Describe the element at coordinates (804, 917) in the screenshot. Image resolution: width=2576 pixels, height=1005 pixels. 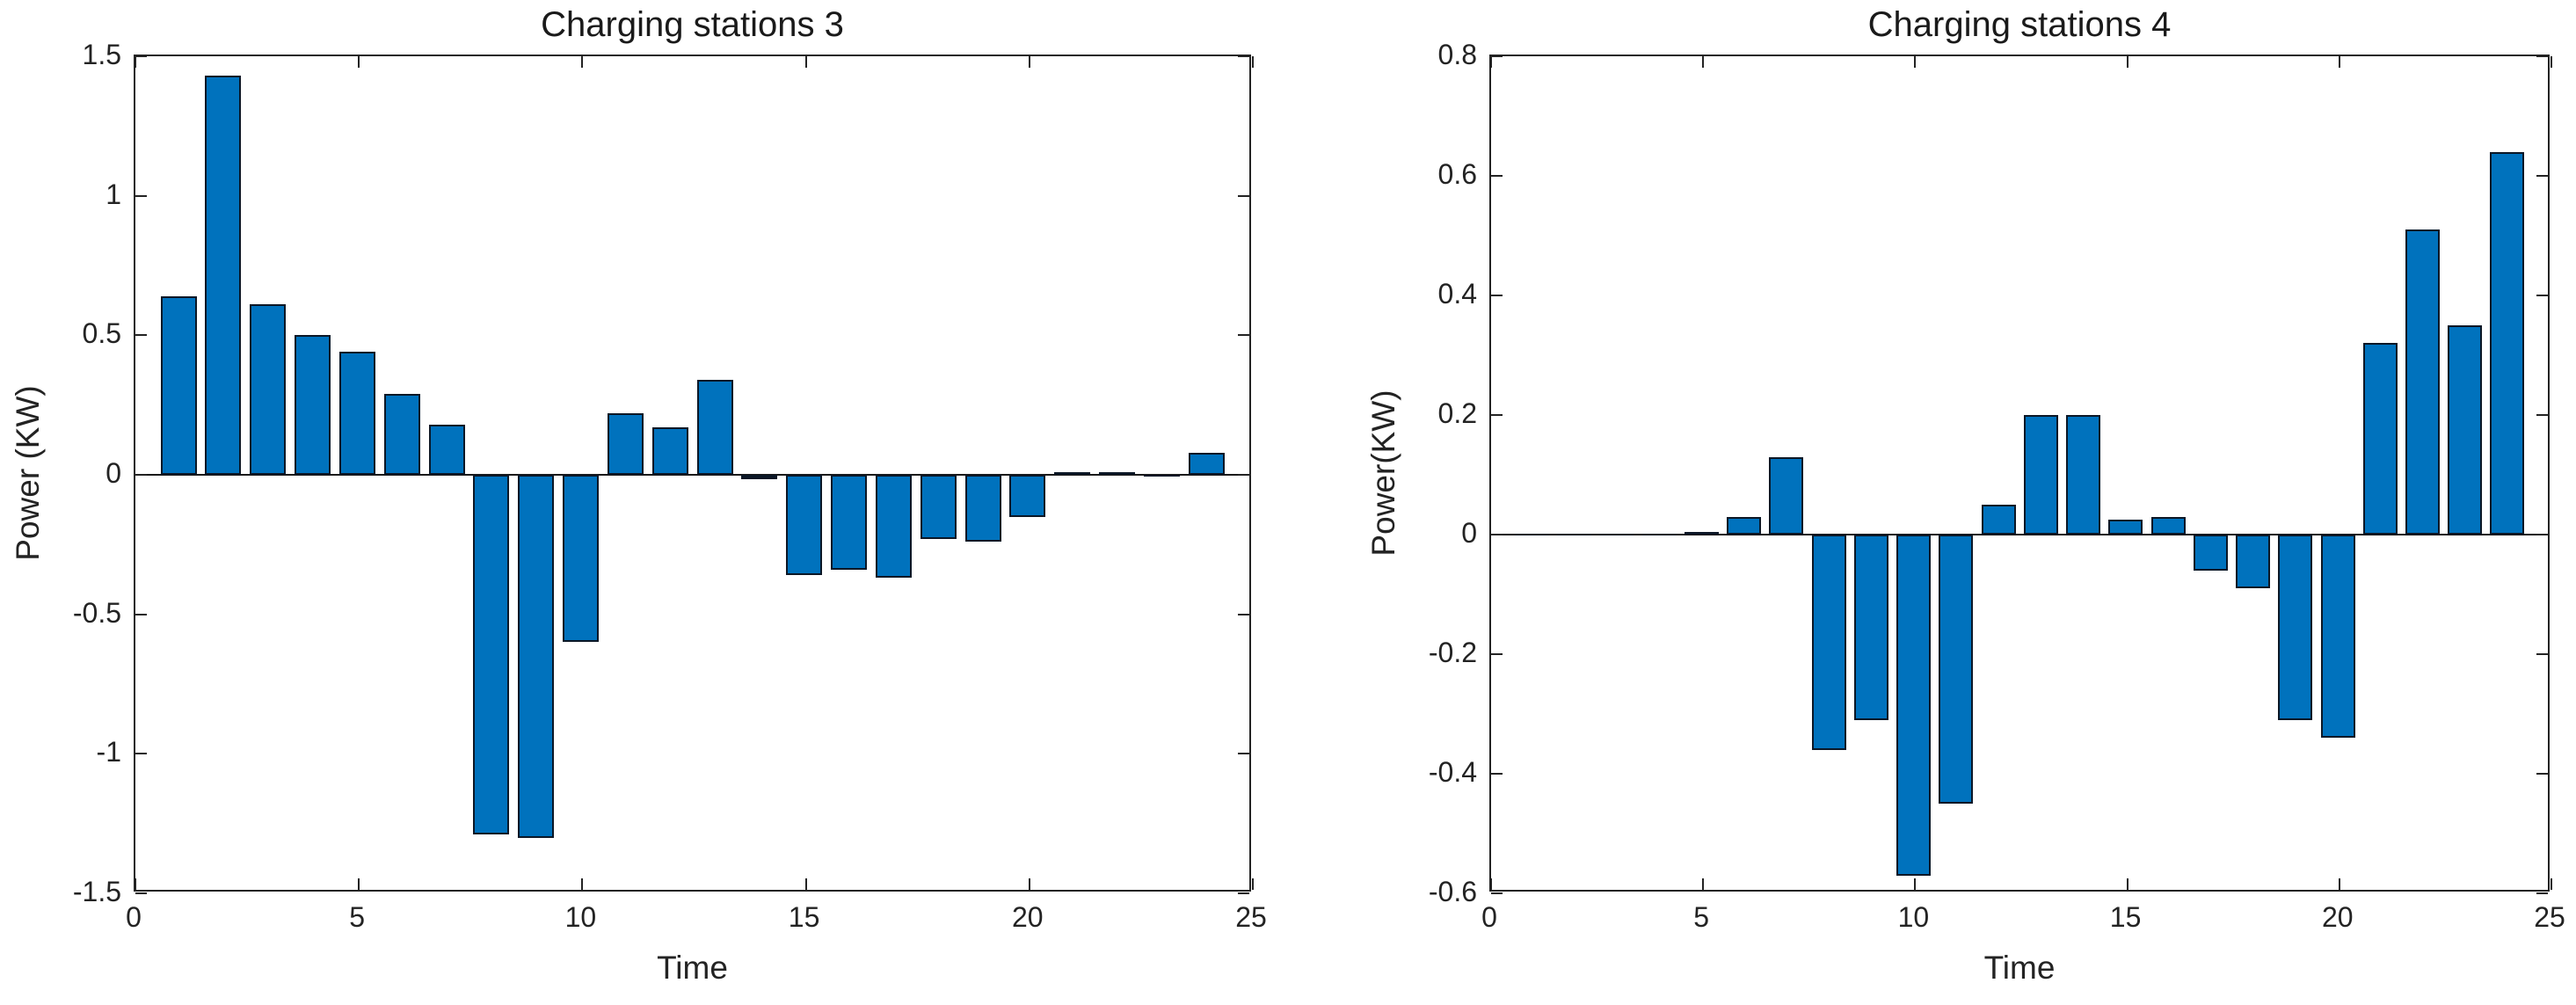
I see `x-tick-label: 15` at that location.